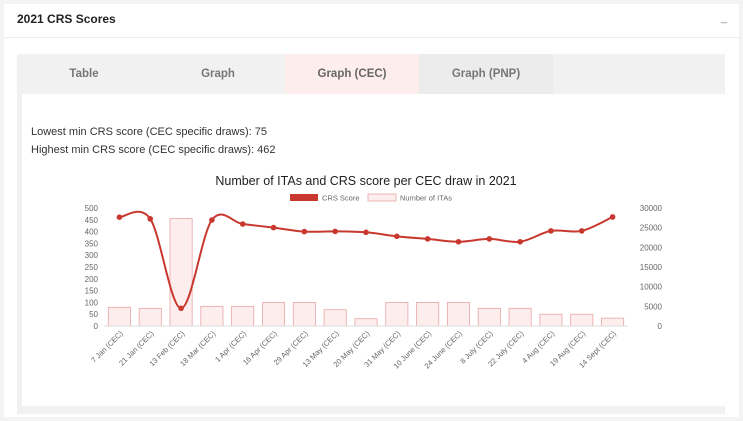 The height and width of the screenshot is (421, 743). I want to click on y-left-tick-label: 300, so click(92, 255).